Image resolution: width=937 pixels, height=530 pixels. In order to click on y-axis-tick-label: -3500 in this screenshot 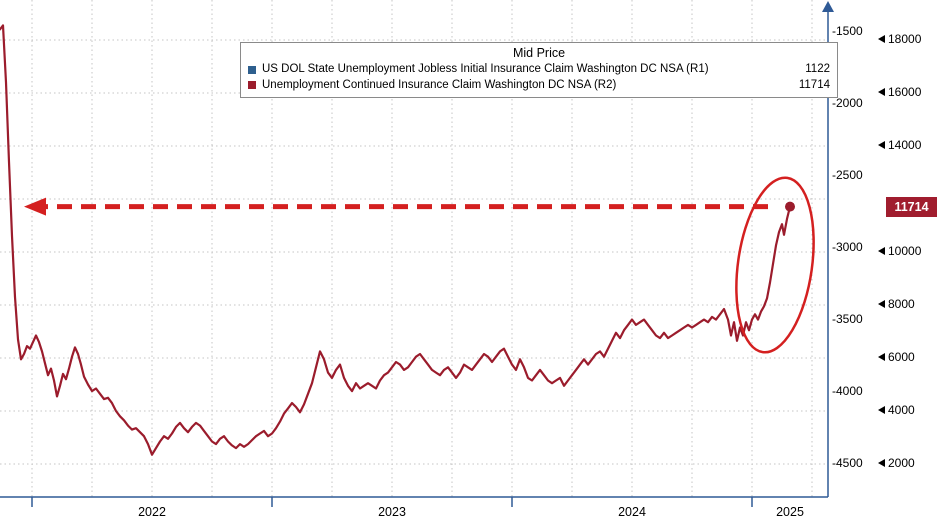, I will do `click(847, 319)`.